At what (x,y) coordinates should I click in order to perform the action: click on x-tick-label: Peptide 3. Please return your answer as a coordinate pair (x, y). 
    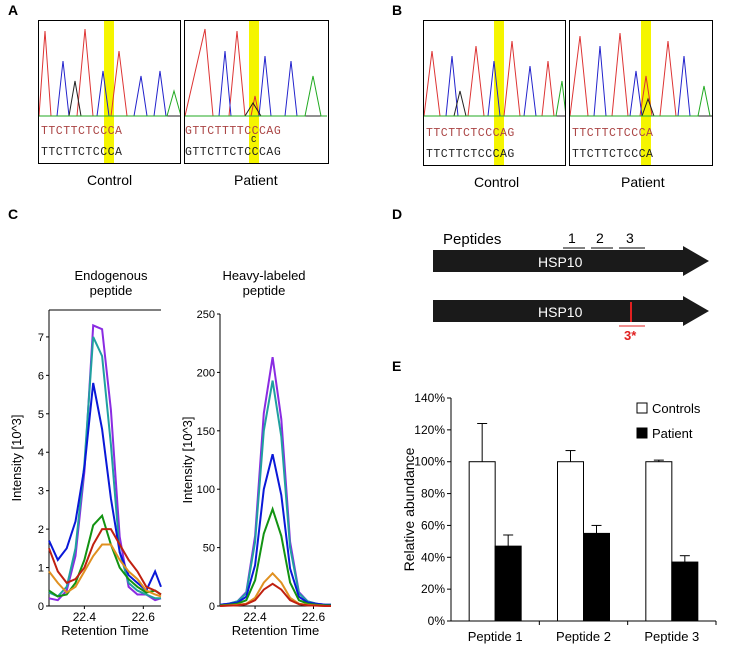
    Looking at the image, I should click on (671, 636).